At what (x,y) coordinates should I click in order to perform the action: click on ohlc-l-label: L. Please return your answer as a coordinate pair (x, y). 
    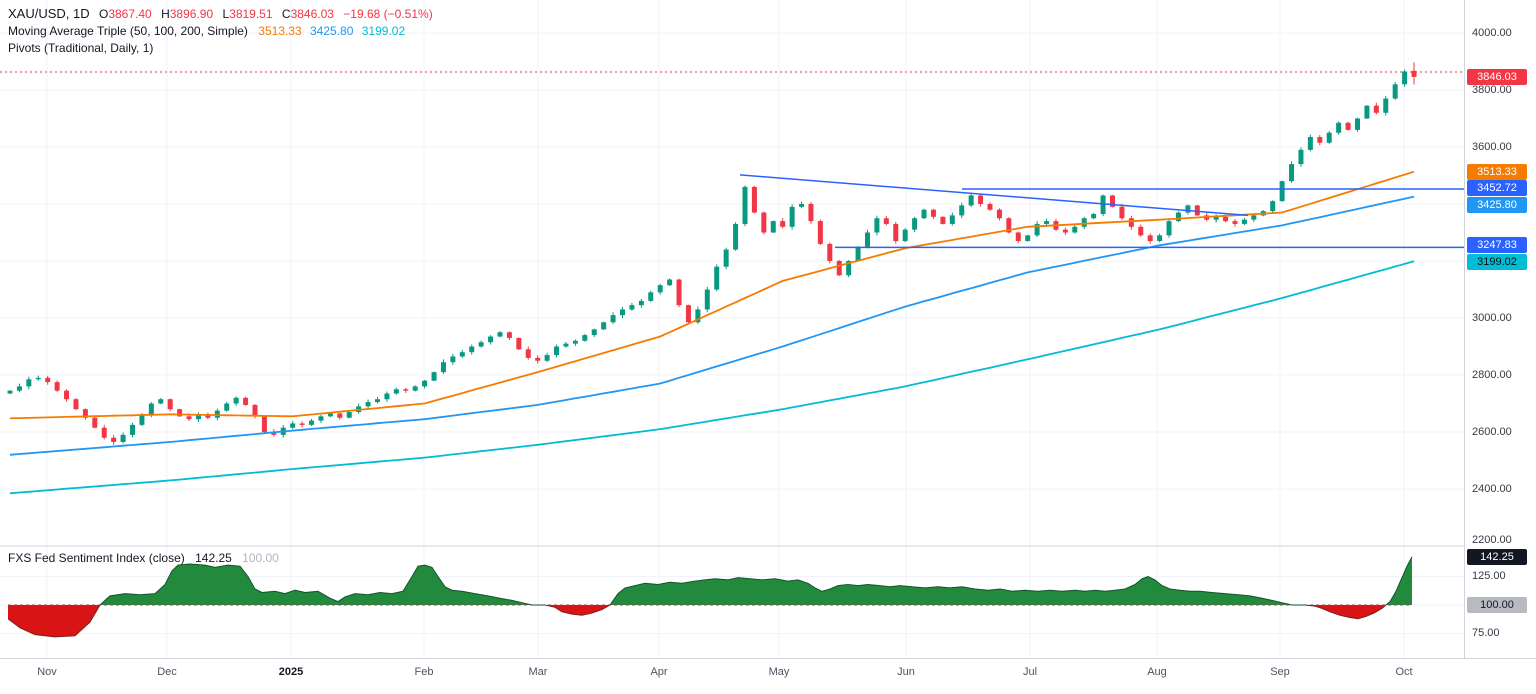
    Looking at the image, I should click on (226, 14).